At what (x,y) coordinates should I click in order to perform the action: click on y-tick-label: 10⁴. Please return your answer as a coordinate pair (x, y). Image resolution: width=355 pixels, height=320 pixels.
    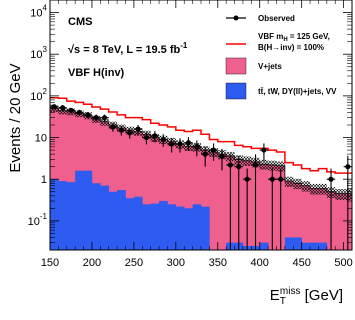
    Looking at the image, I should click on (38, 12).